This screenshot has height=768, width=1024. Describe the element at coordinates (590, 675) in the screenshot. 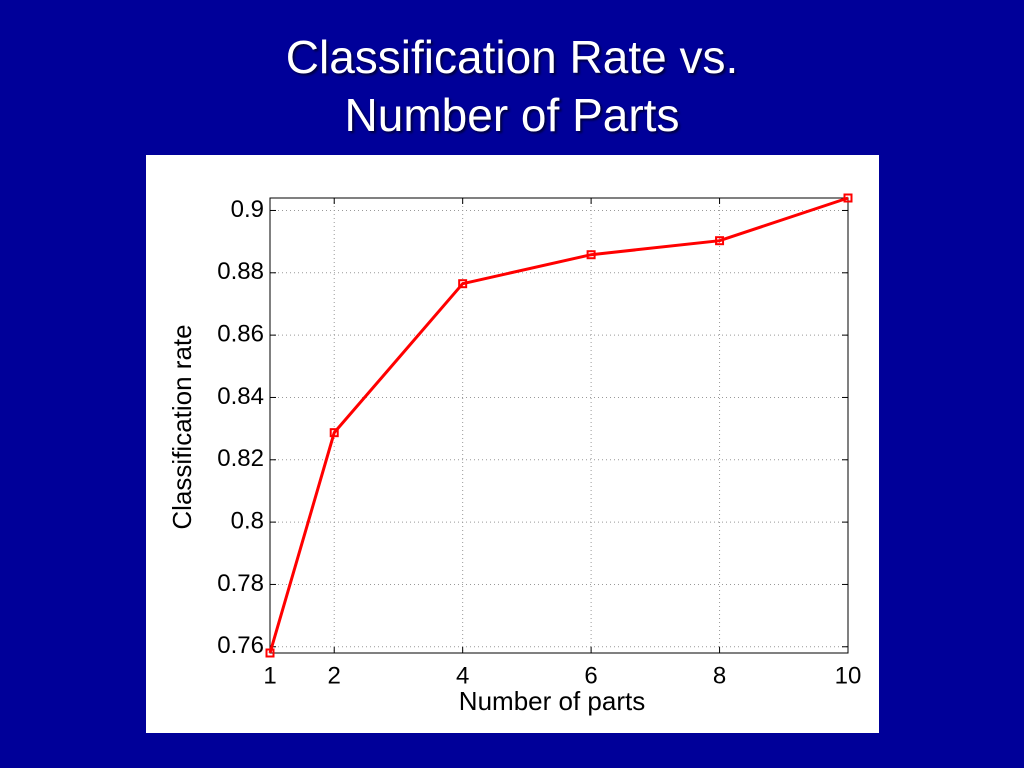

I see `x-tick-label: 6` at that location.